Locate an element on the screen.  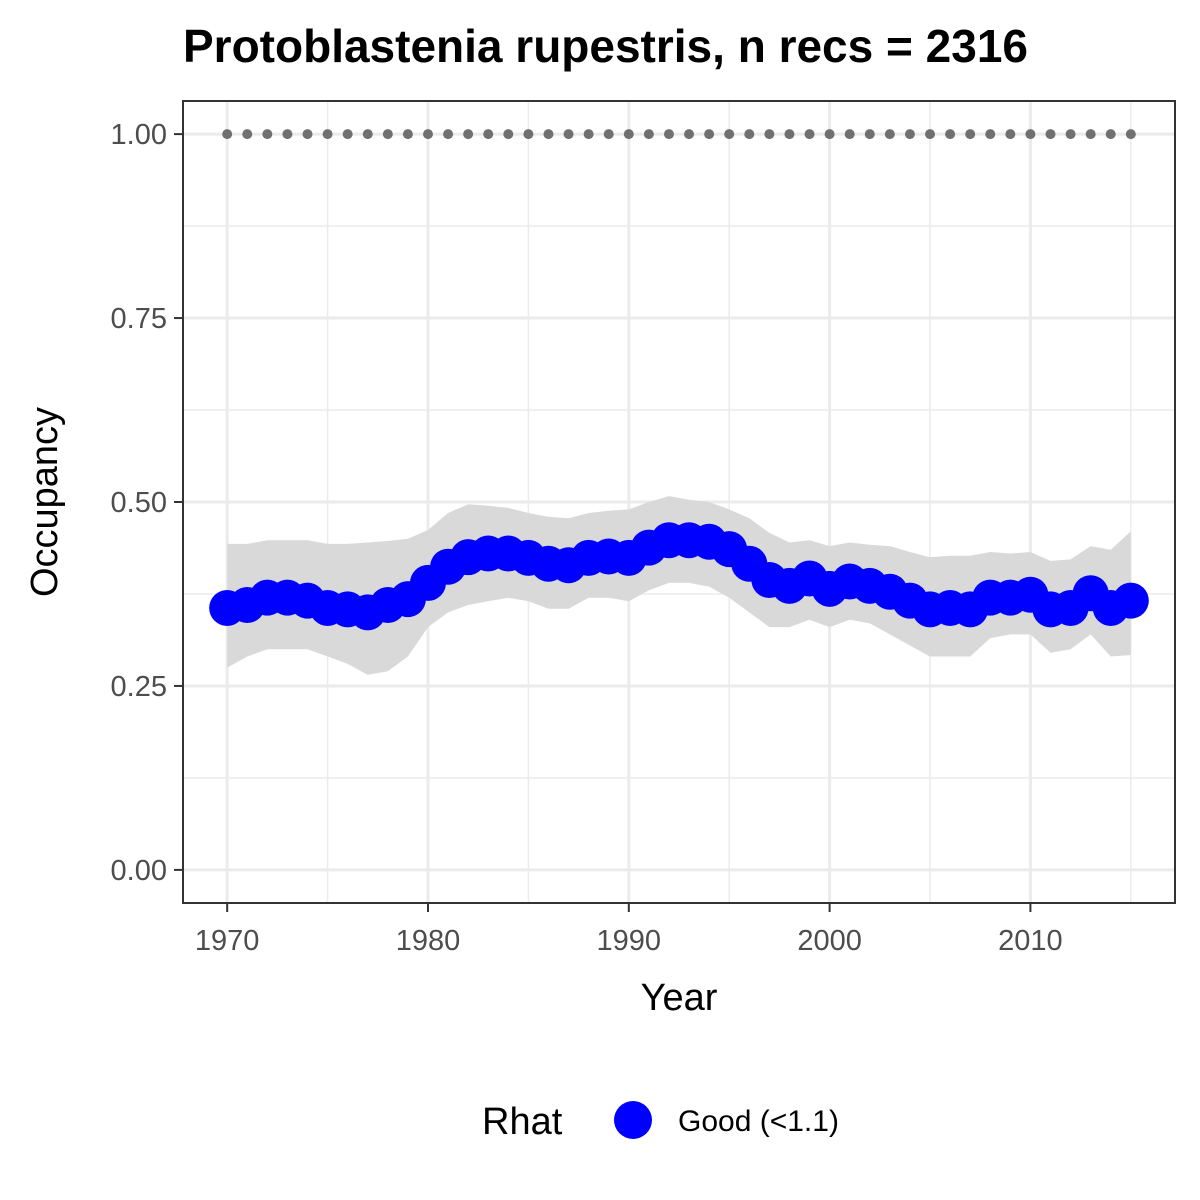
x-tick-label: 2010 is located at coordinates (1030, 941).